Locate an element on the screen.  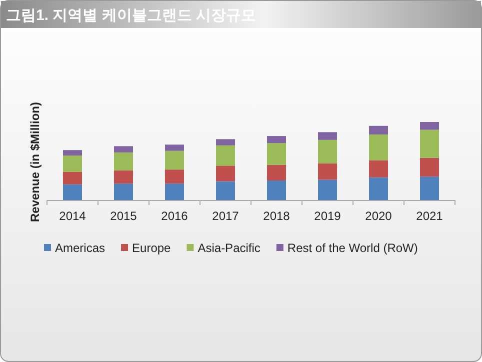
x-tick-label: 2017 is located at coordinates (226, 216).